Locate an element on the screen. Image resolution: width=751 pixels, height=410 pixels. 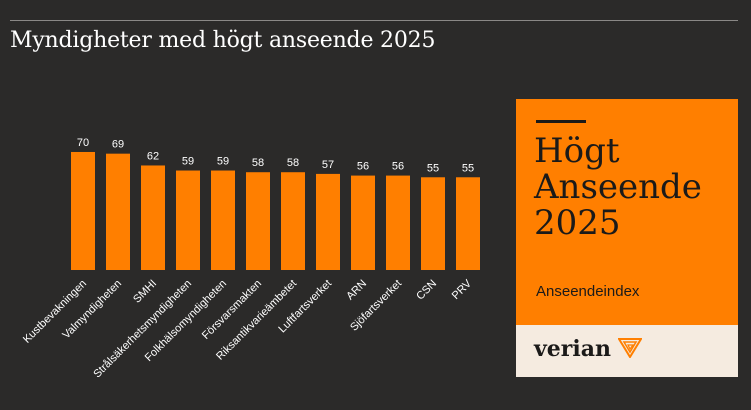
value-label-10: 56 is located at coordinates (398, 167).